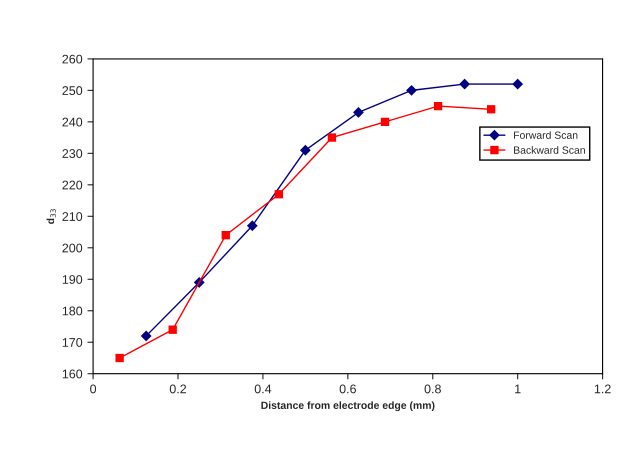 This screenshot has height=453, width=629. Describe the element at coordinates (72, 91) in the screenshot. I see `y-tick-label: 250` at that location.